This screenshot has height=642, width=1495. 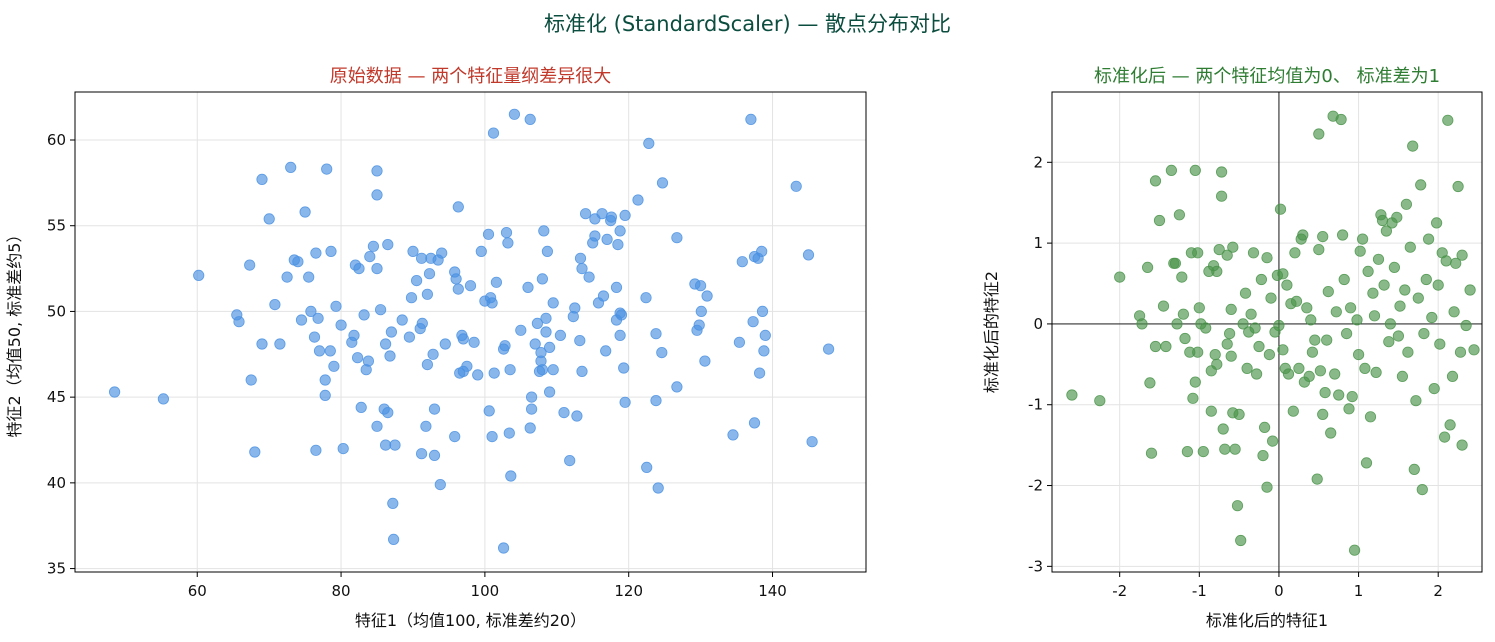 What do you see at coordinates (56, 226) in the screenshot?
I see `y-tick-label: 55` at bounding box center [56, 226].